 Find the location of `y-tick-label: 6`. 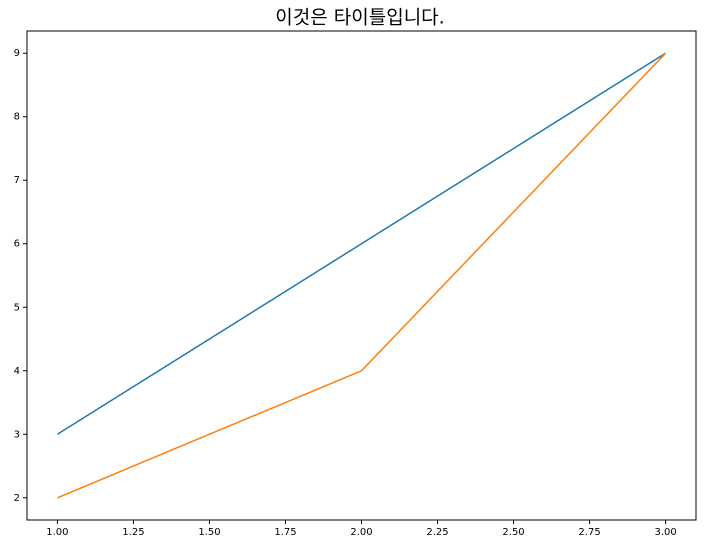

y-tick-label: 6 is located at coordinates (17, 244).